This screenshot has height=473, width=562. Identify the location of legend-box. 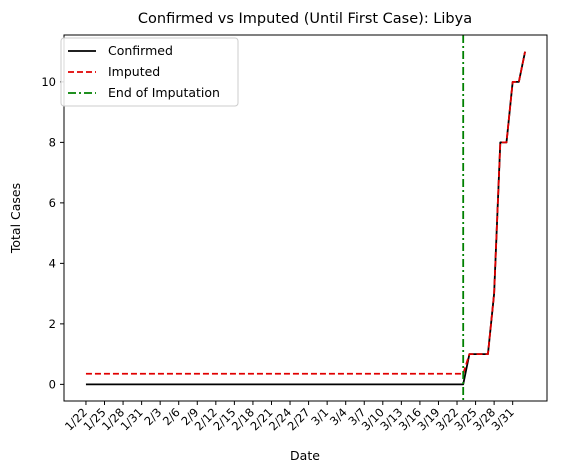
(149, 72).